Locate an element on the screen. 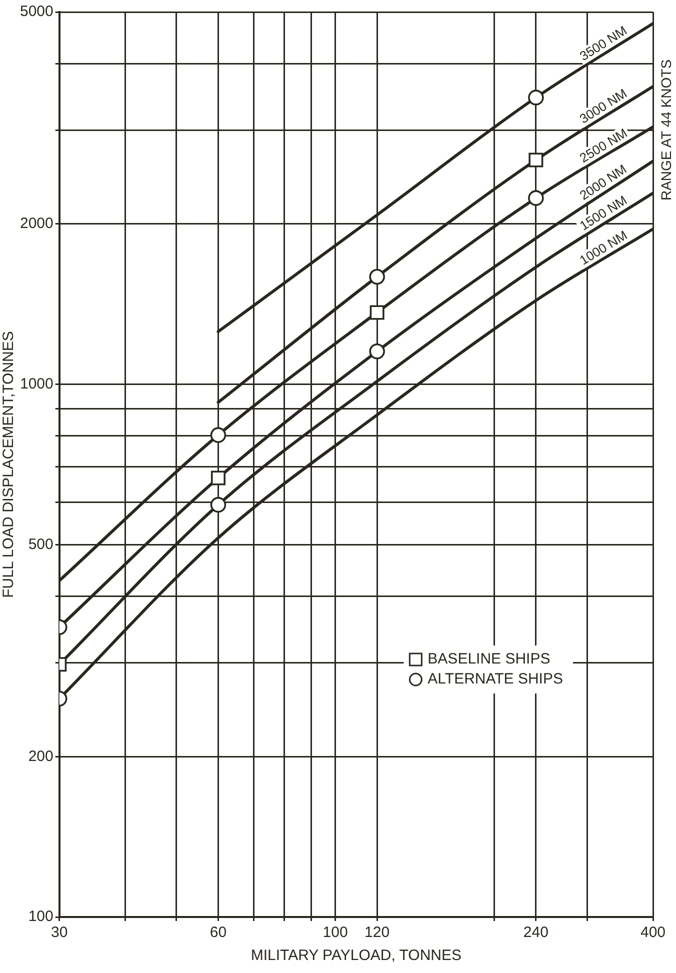 The image size is (676, 973). y-tick-label: 500 is located at coordinates (41, 544).